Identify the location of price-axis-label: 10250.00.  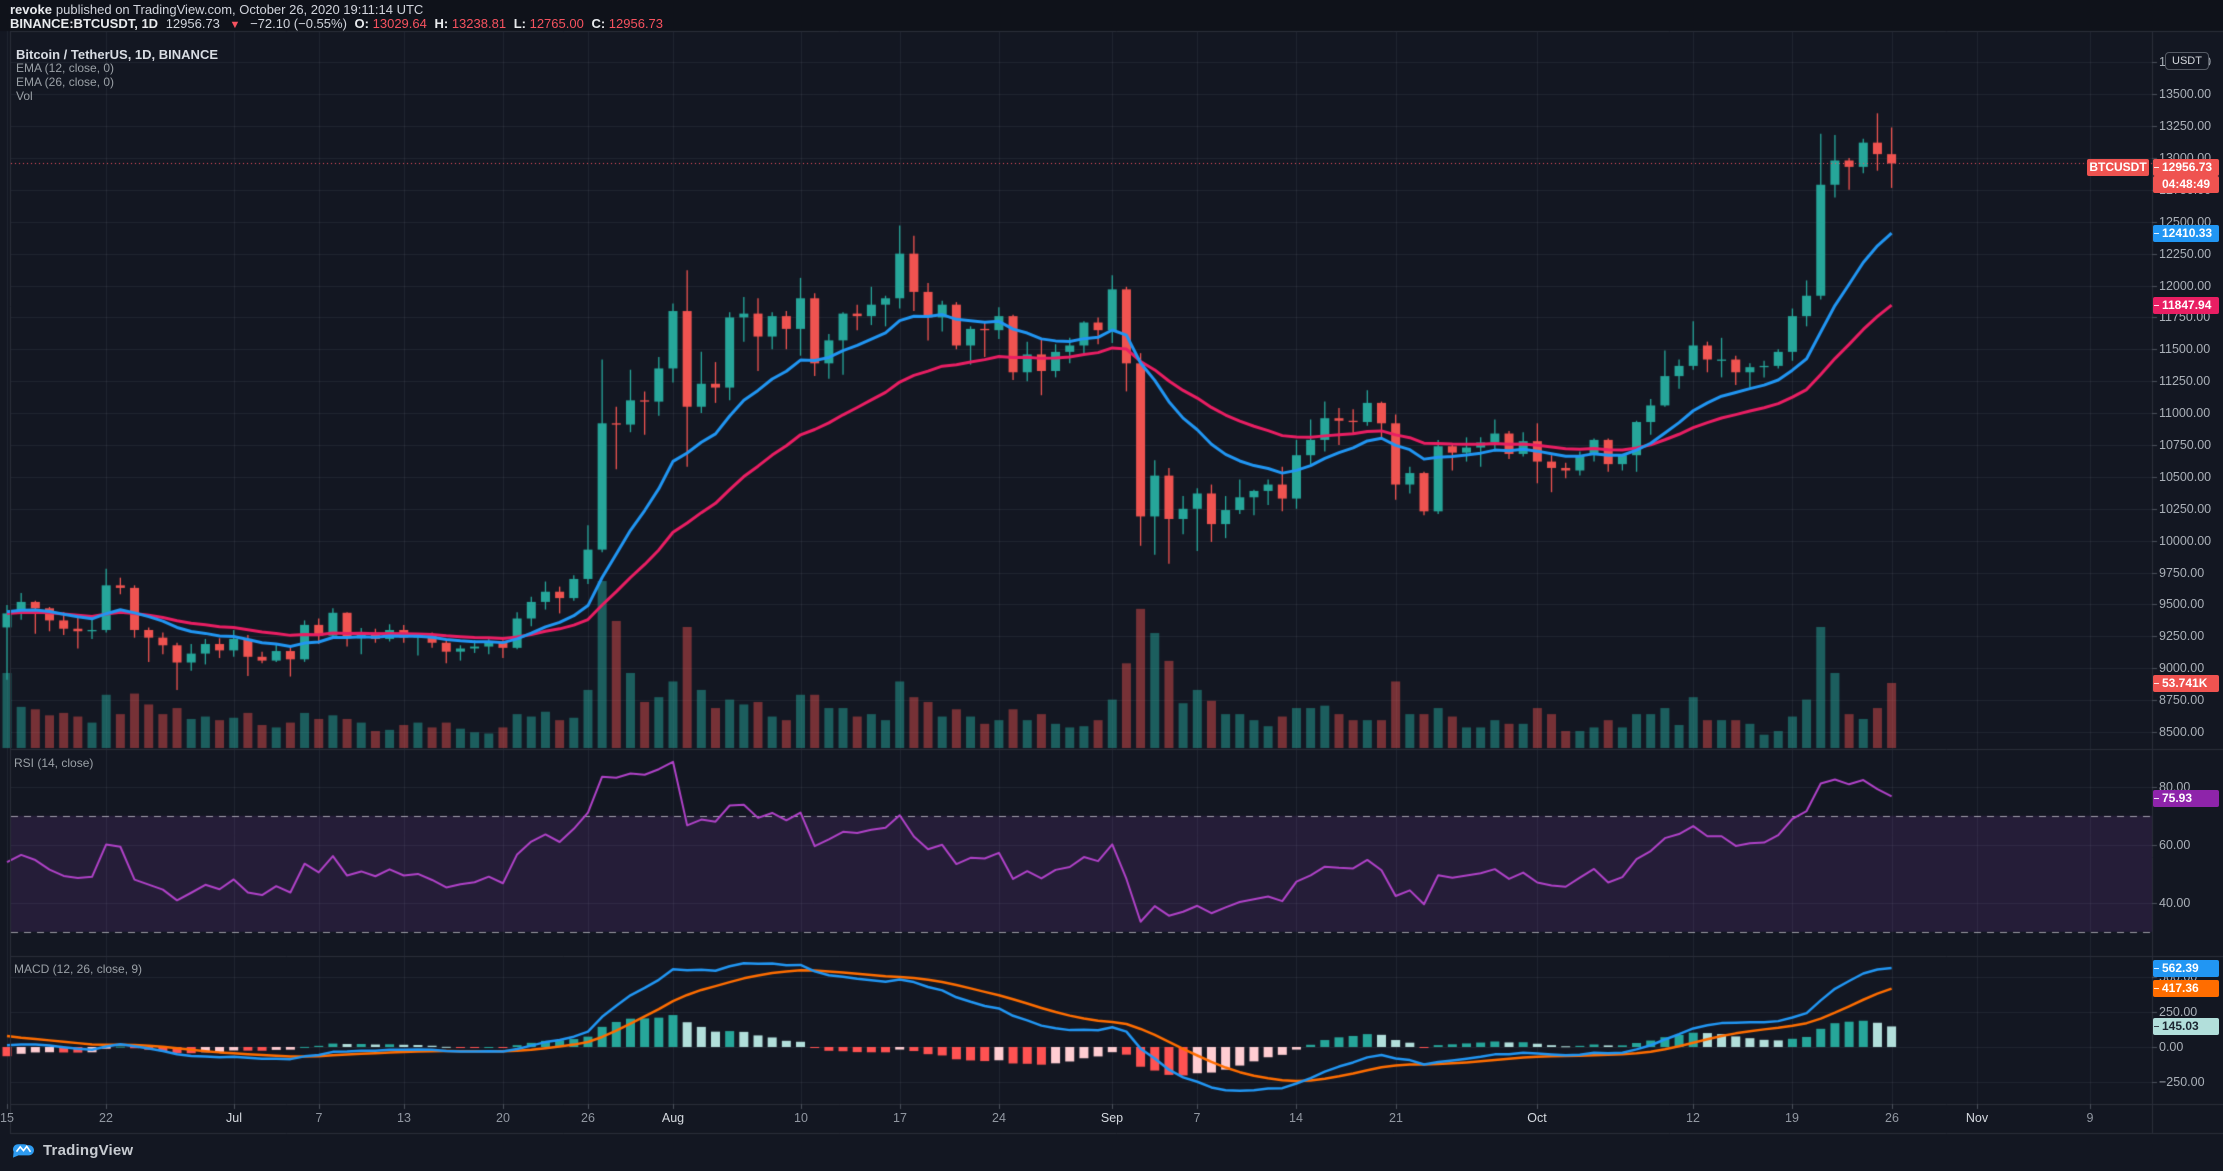
(2185, 509).